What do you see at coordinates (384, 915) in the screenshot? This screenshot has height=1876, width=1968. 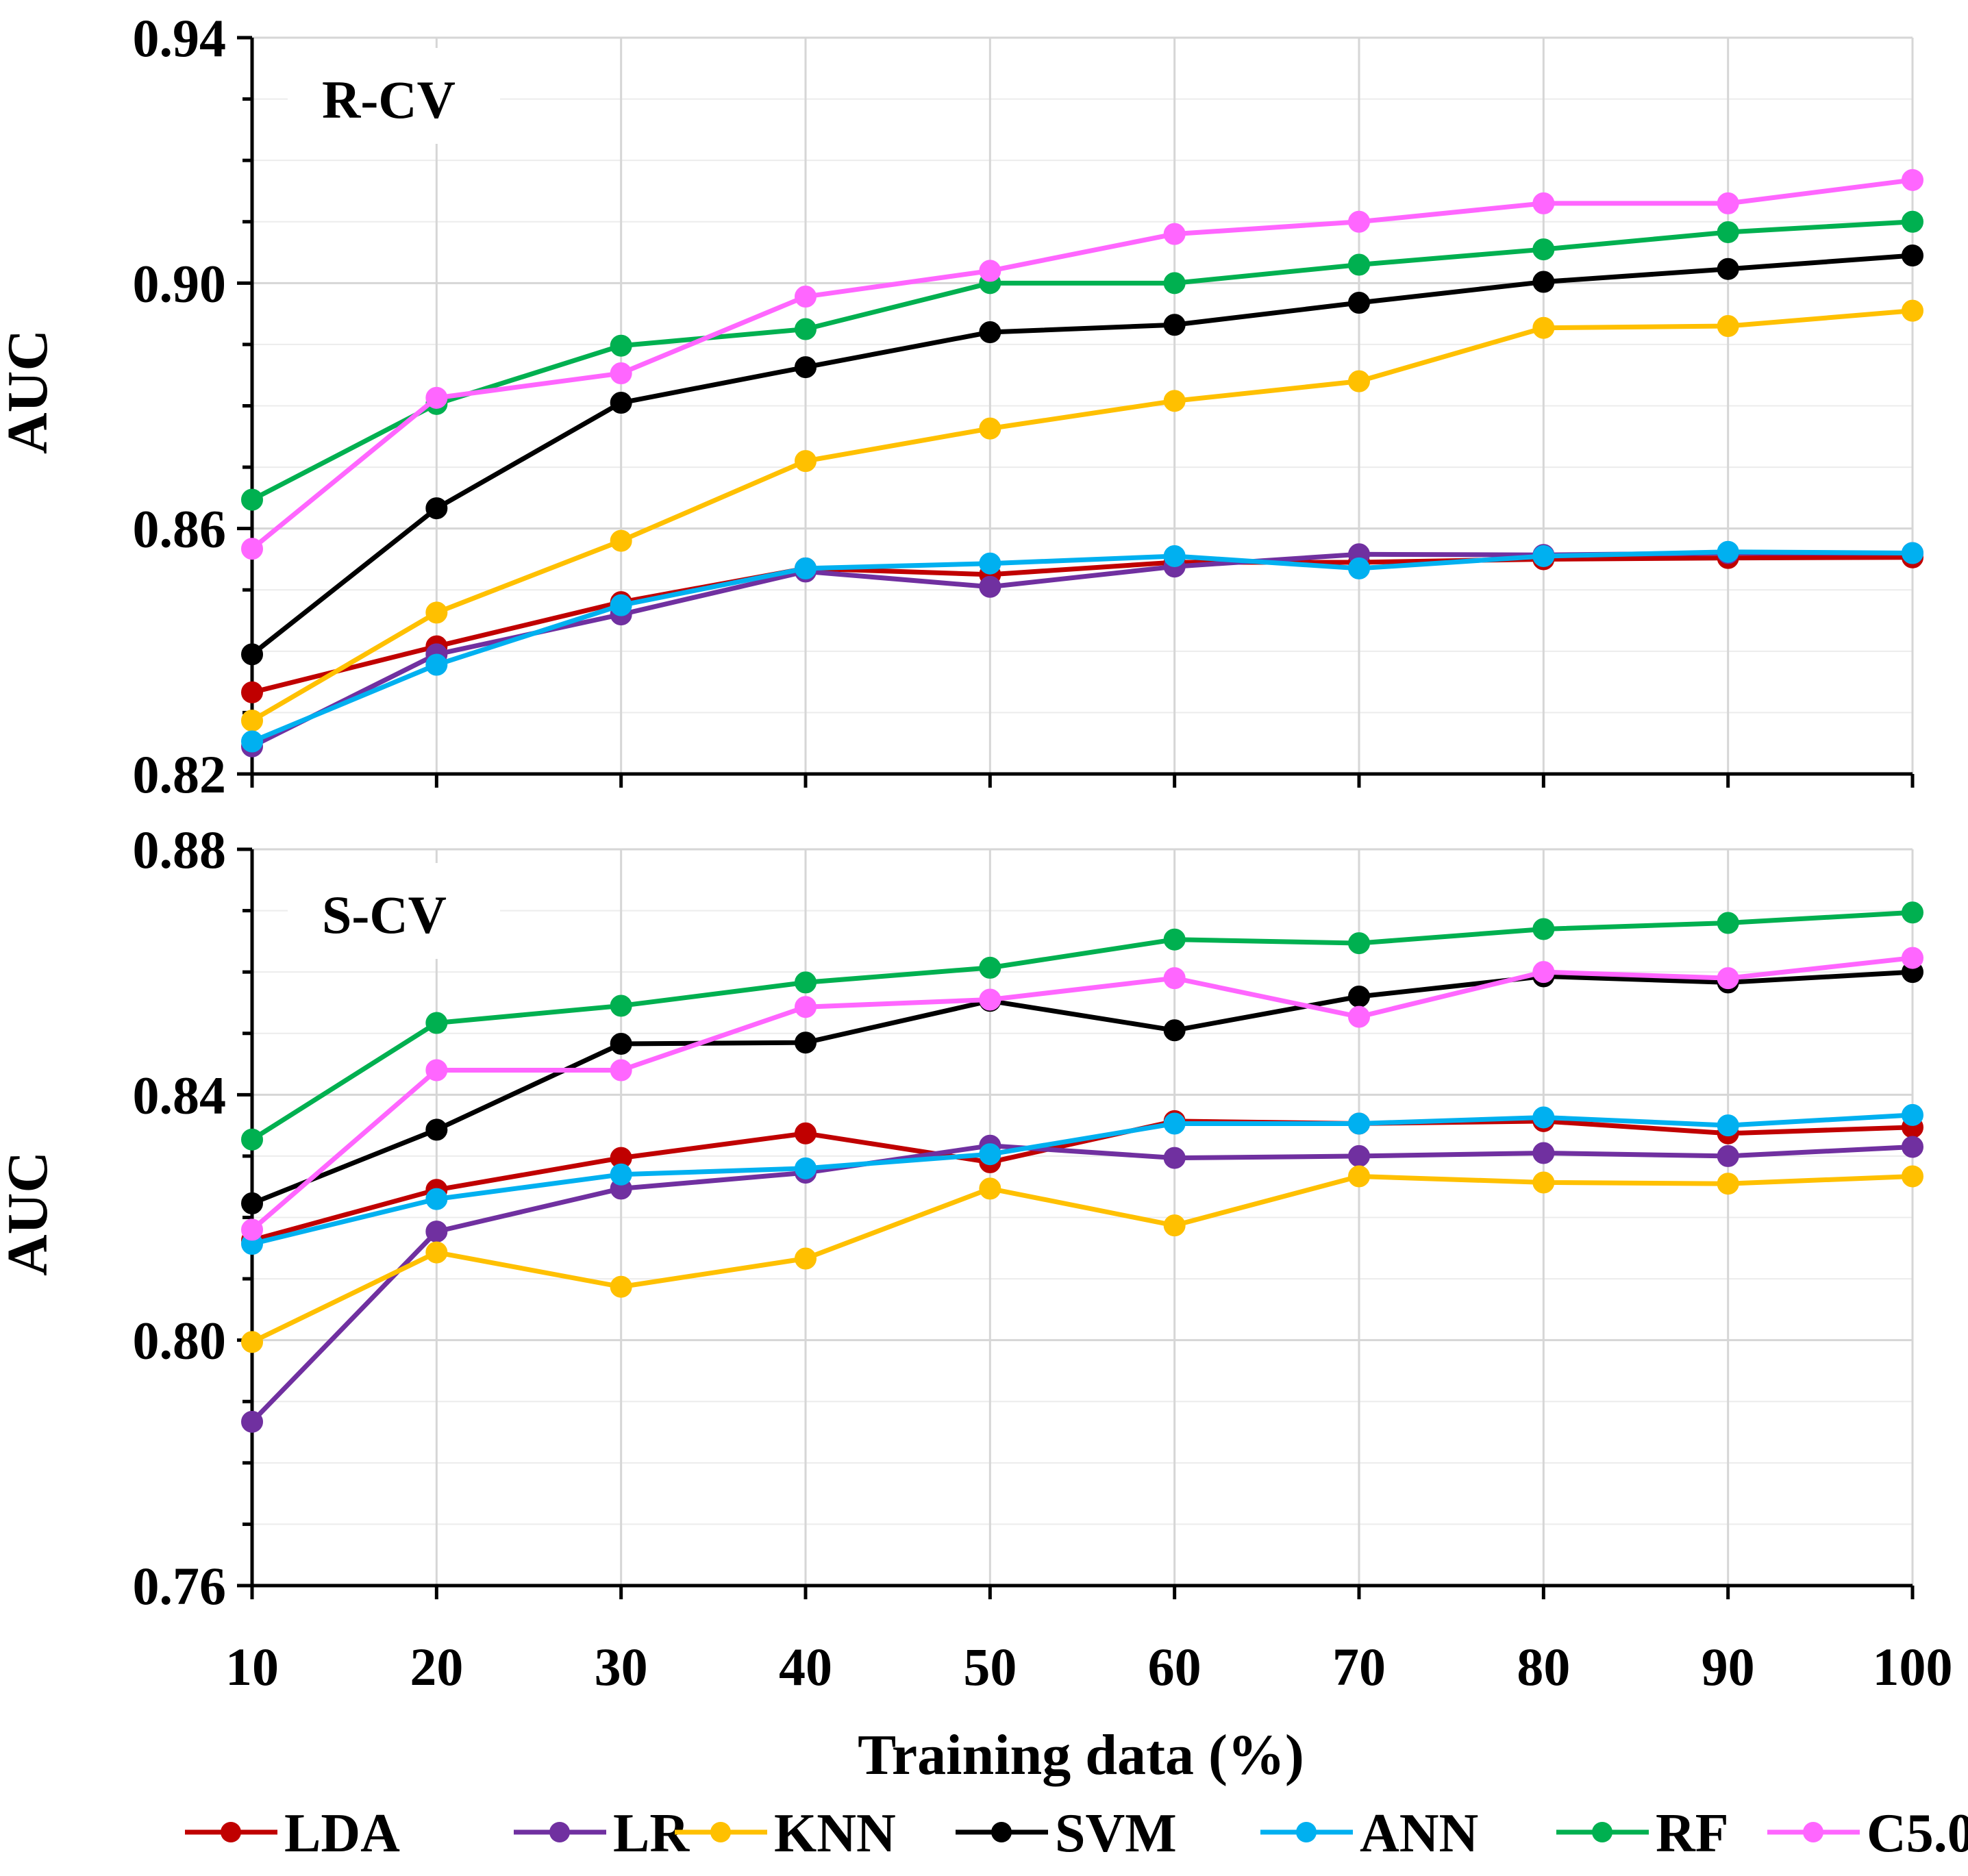 I see `panel-label-s-cv: S-CV` at bounding box center [384, 915].